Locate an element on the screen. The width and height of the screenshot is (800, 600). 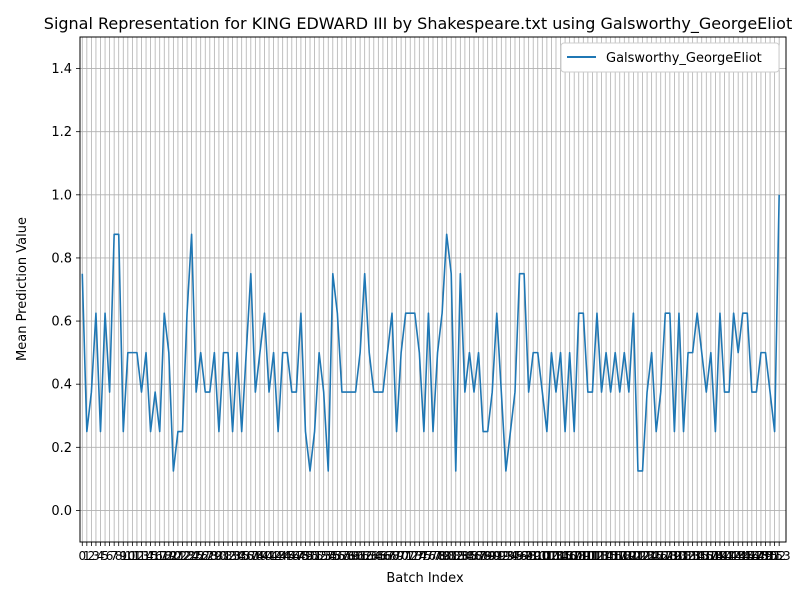
x-tick-label: 24 is located at coordinates (191, 556).